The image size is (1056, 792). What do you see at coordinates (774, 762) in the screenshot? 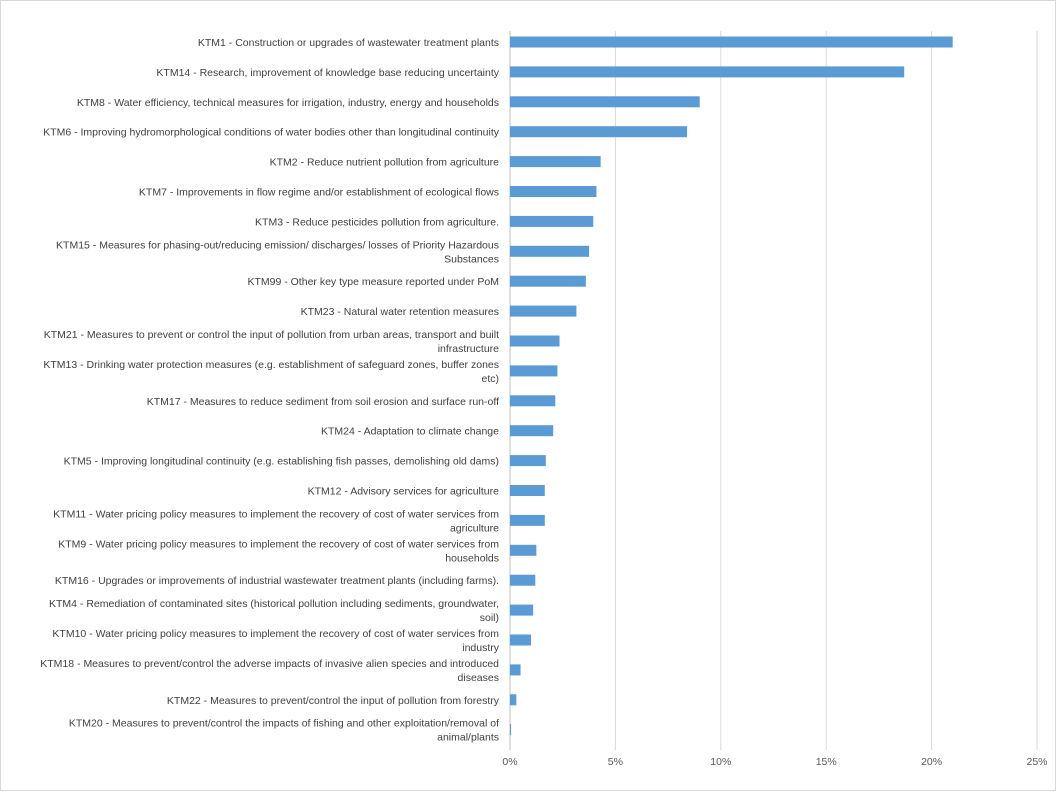
I see `x-tick-labels: 0% 5% 10% 15% 20% 25%` at bounding box center [774, 762].